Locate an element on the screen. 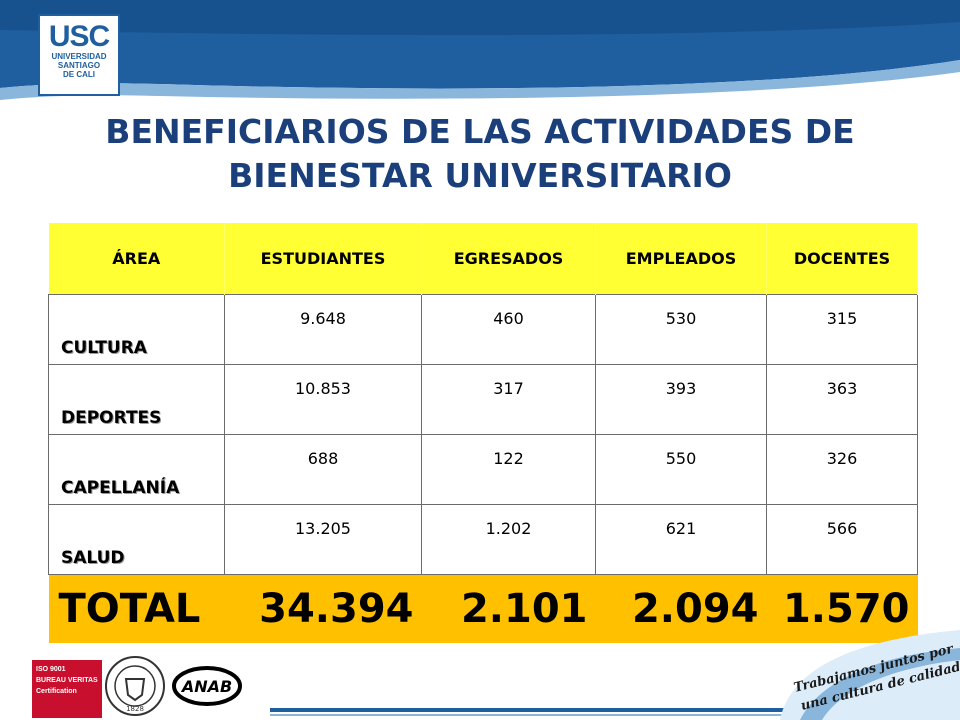  total-cell: 1.570 is located at coordinates (842, 608).